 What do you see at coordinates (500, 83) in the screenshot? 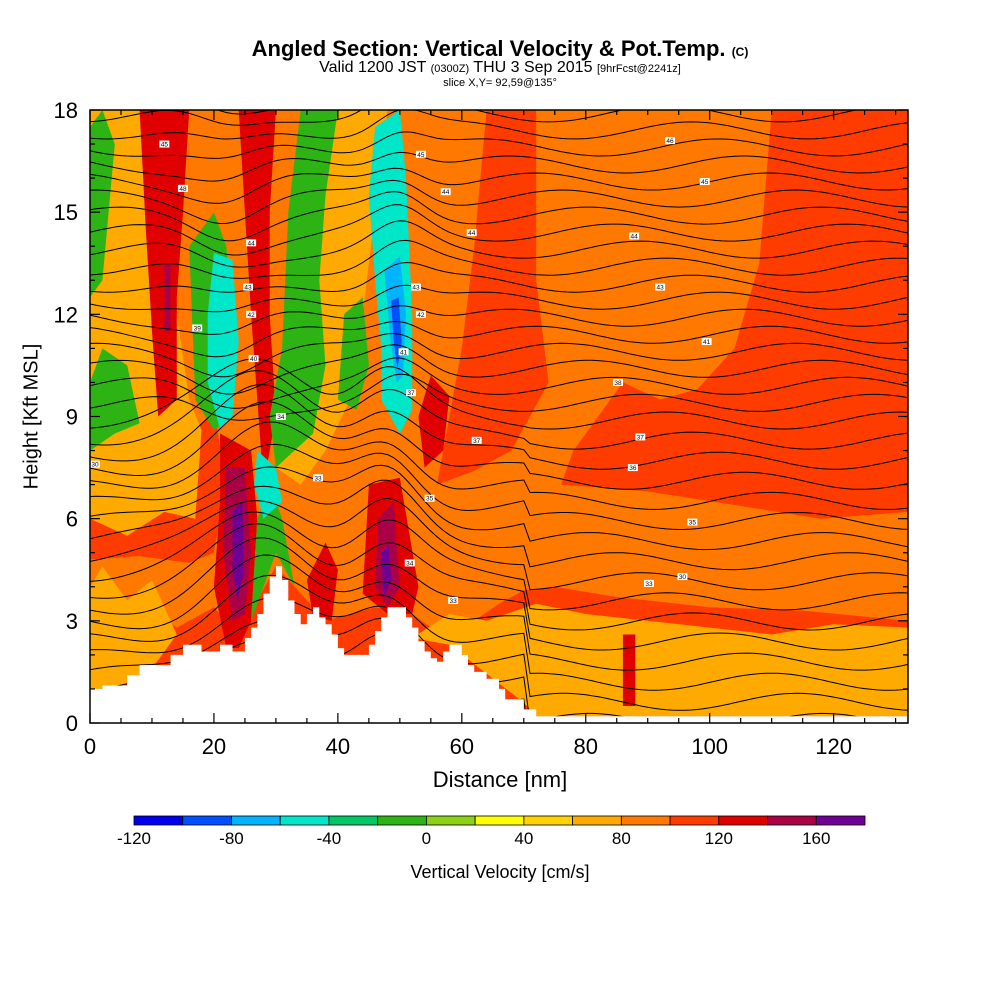
I see `slice-info: slice X,Y= 92,59@135°` at bounding box center [500, 83].